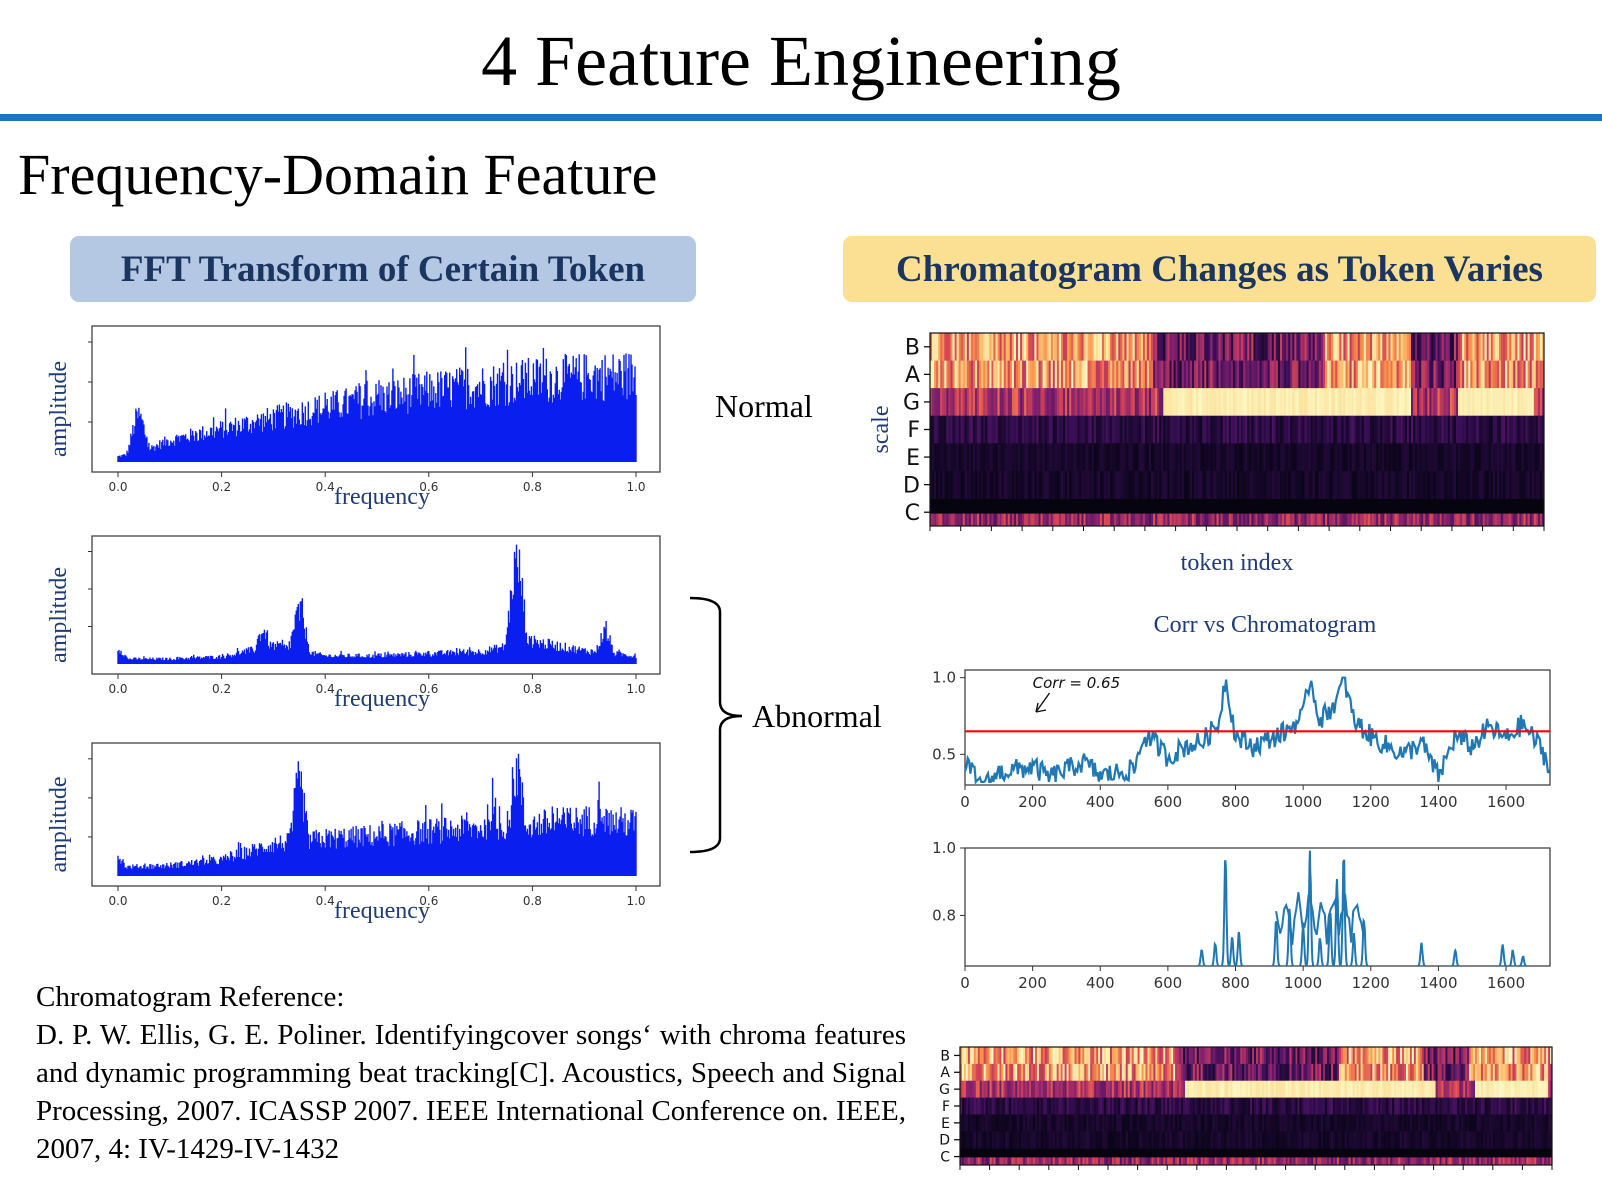 This screenshot has height=1200, width=1602. Describe the element at coordinates (325, 689) in the screenshot. I see `x-tick-label: 0.4` at that location.